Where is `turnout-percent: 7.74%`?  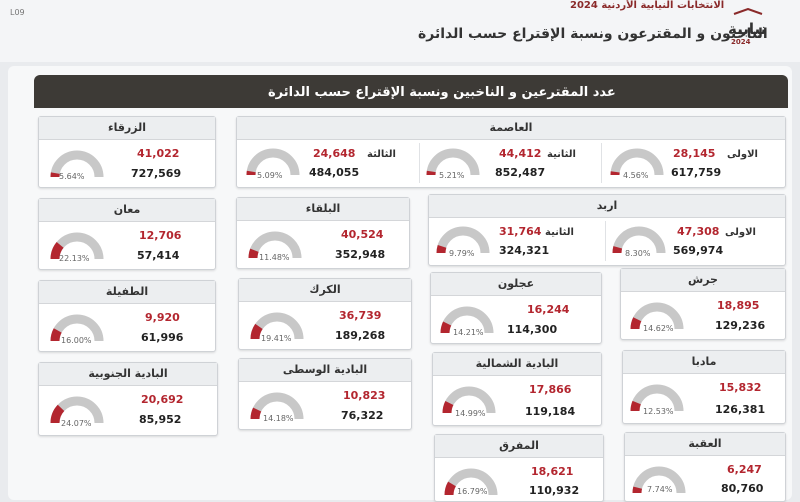
turnout-percent: 7.74% is located at coordinates (659, 489).